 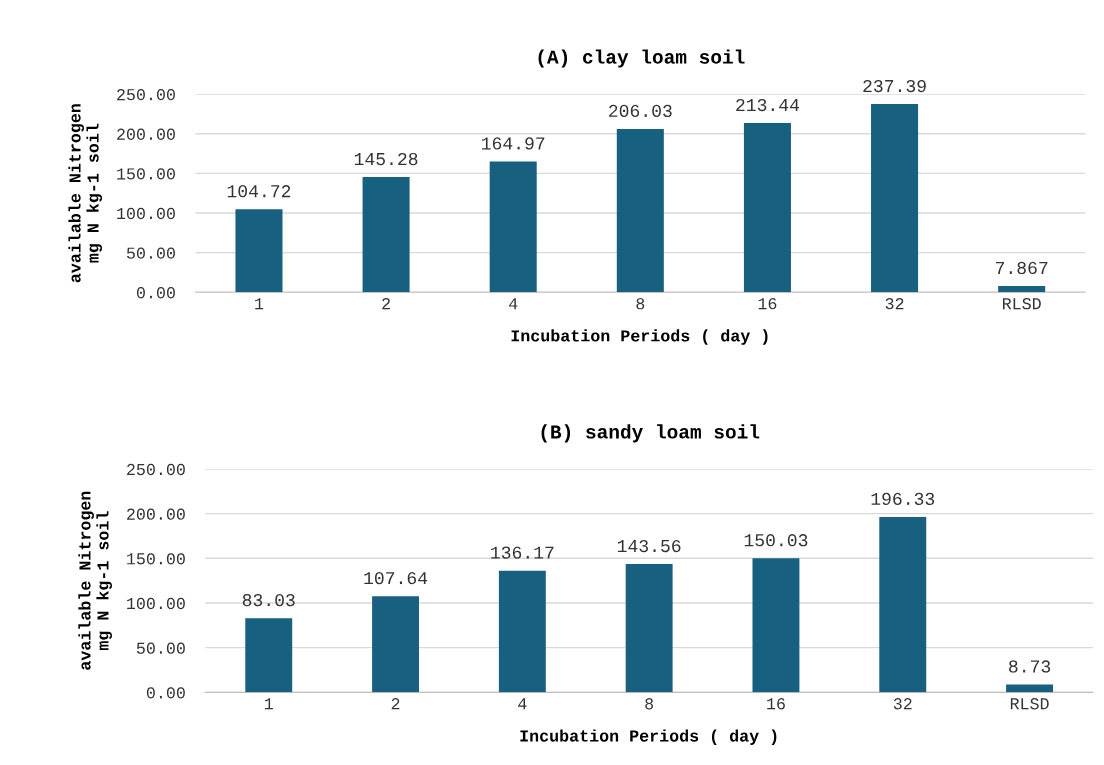 I want to click on data-label: 164.97, so click(x=513, y=143).